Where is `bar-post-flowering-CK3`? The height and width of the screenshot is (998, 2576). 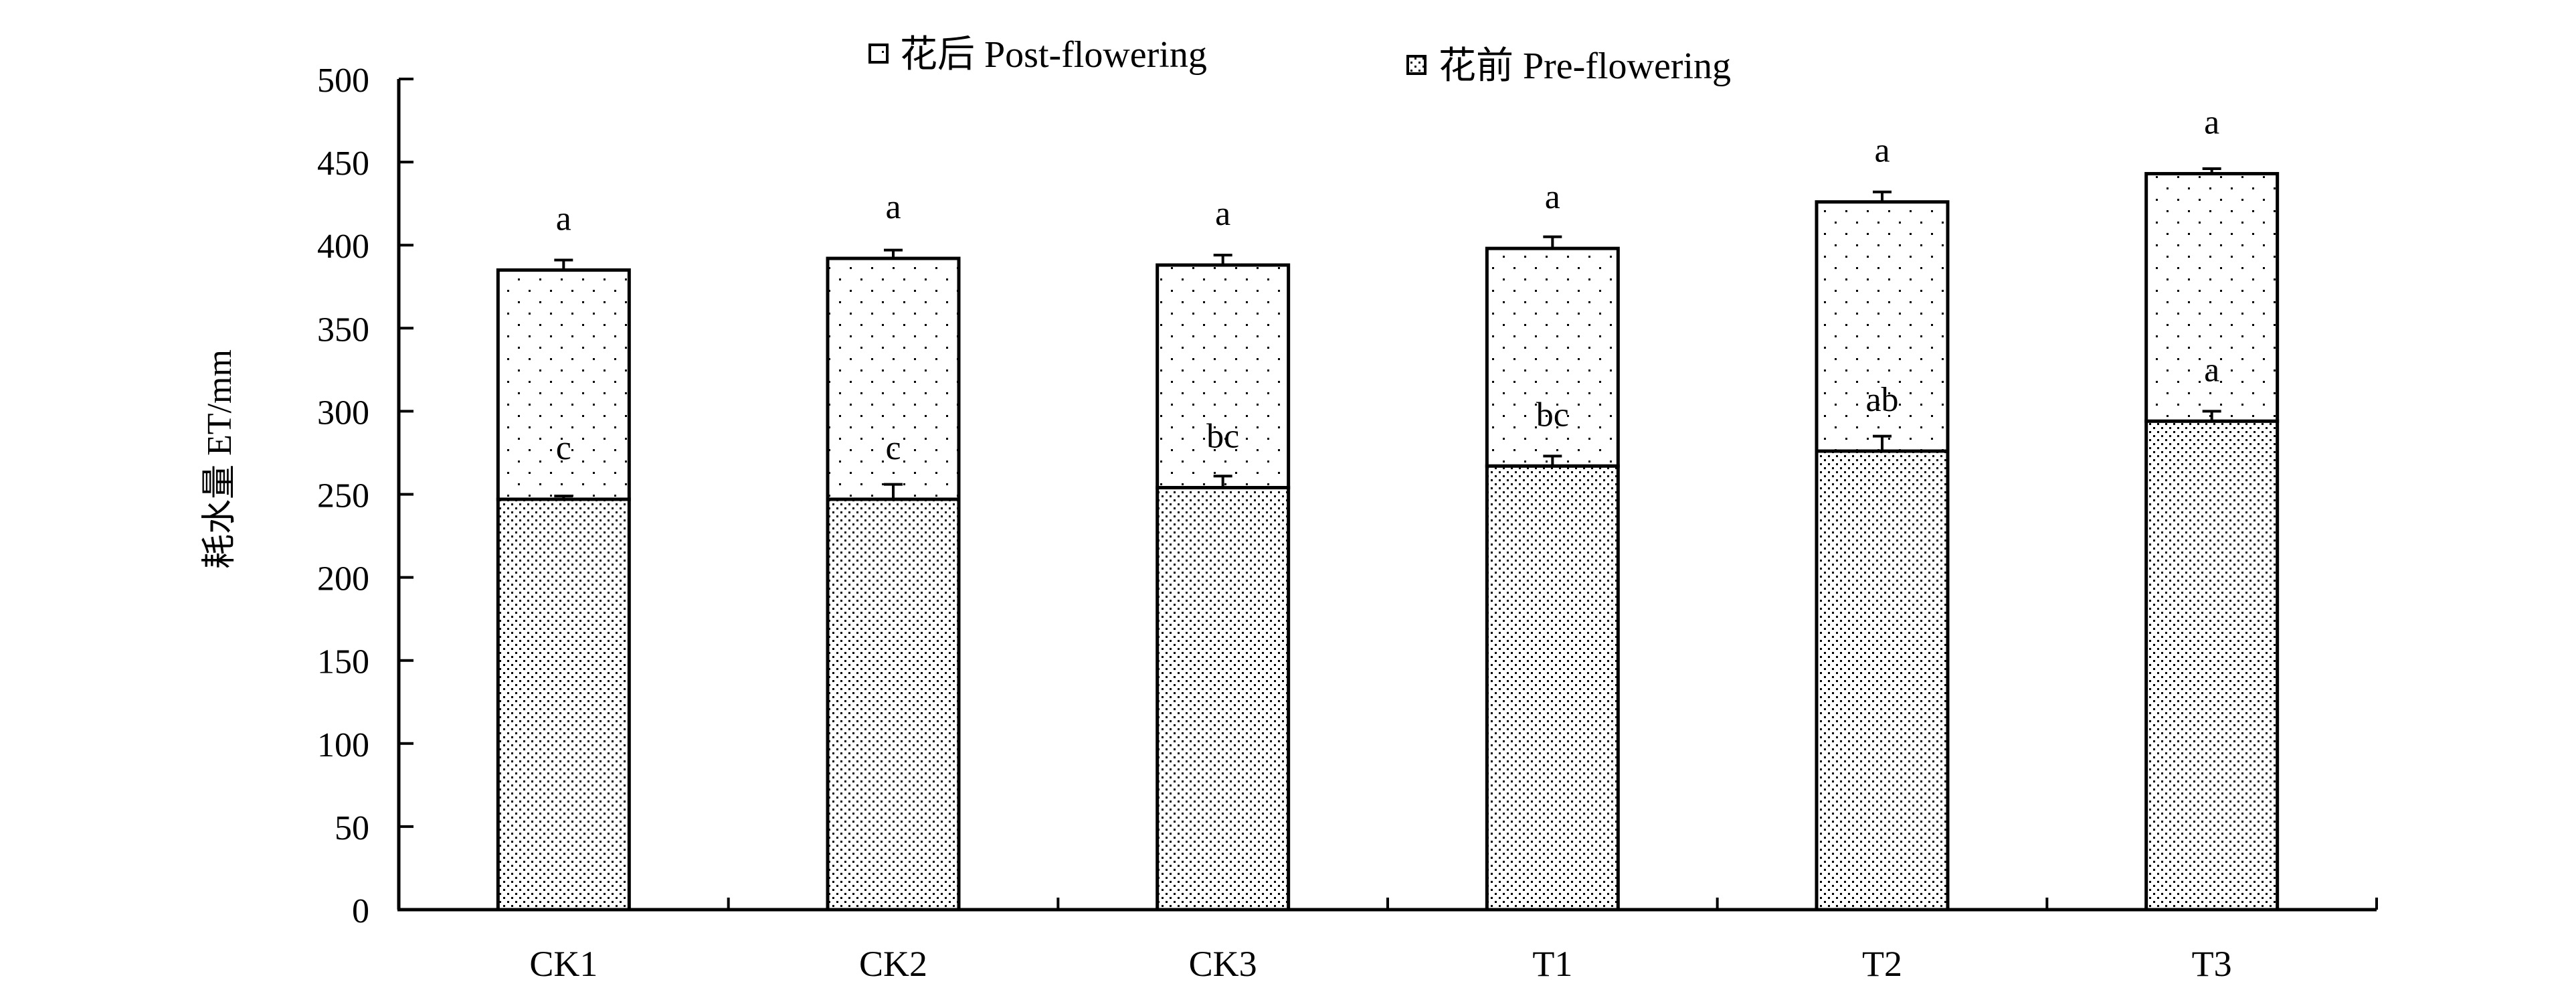
bar-post-flowering-CK3 is located at coordinates (1223, 377).